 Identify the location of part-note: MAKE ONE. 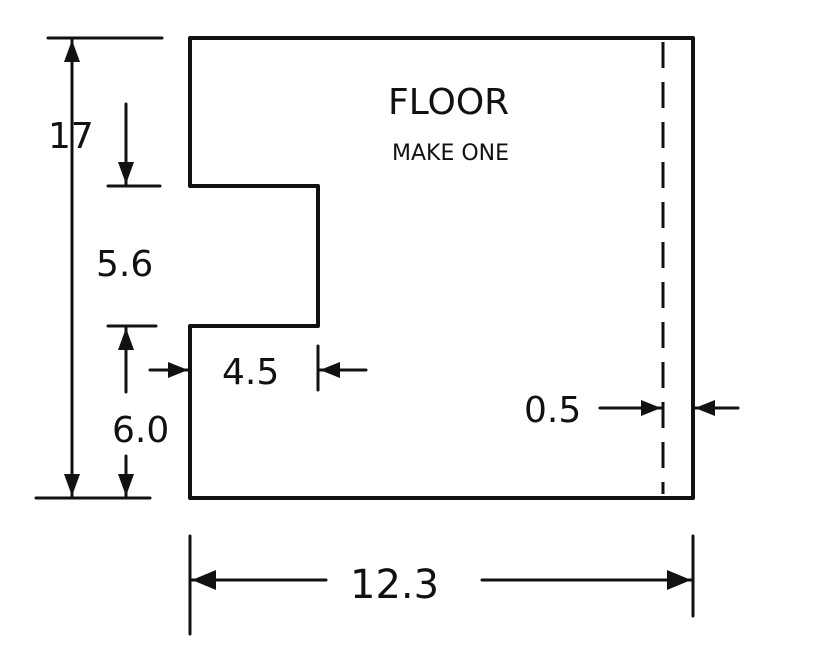
(450, 153).